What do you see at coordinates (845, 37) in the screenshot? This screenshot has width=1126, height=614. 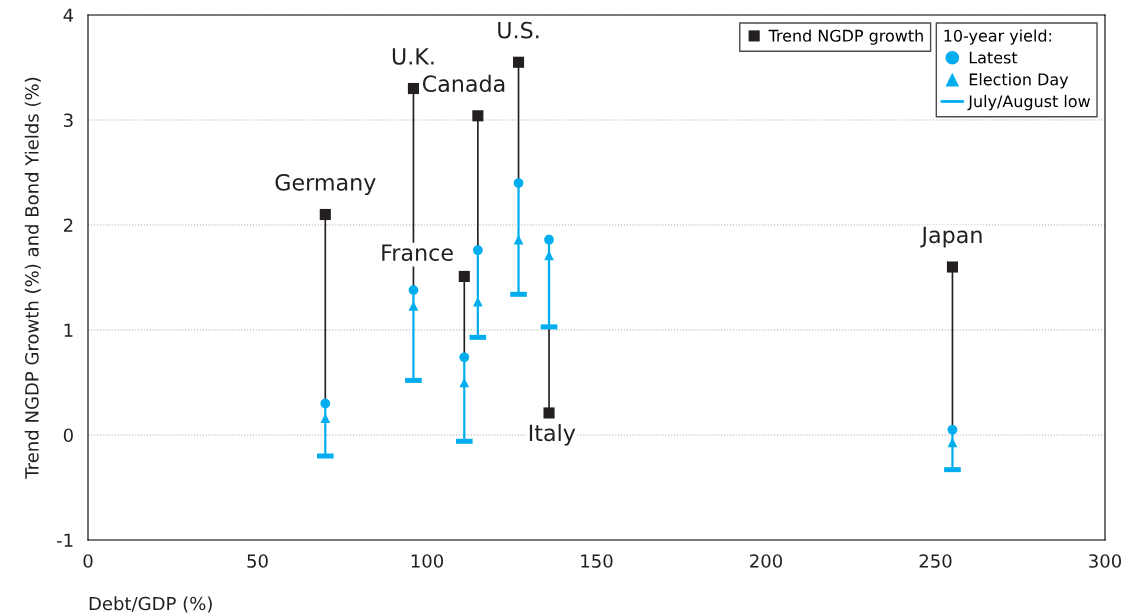 I see `legend-label: Trend NGDP growth` at bounding box center [845, 37].